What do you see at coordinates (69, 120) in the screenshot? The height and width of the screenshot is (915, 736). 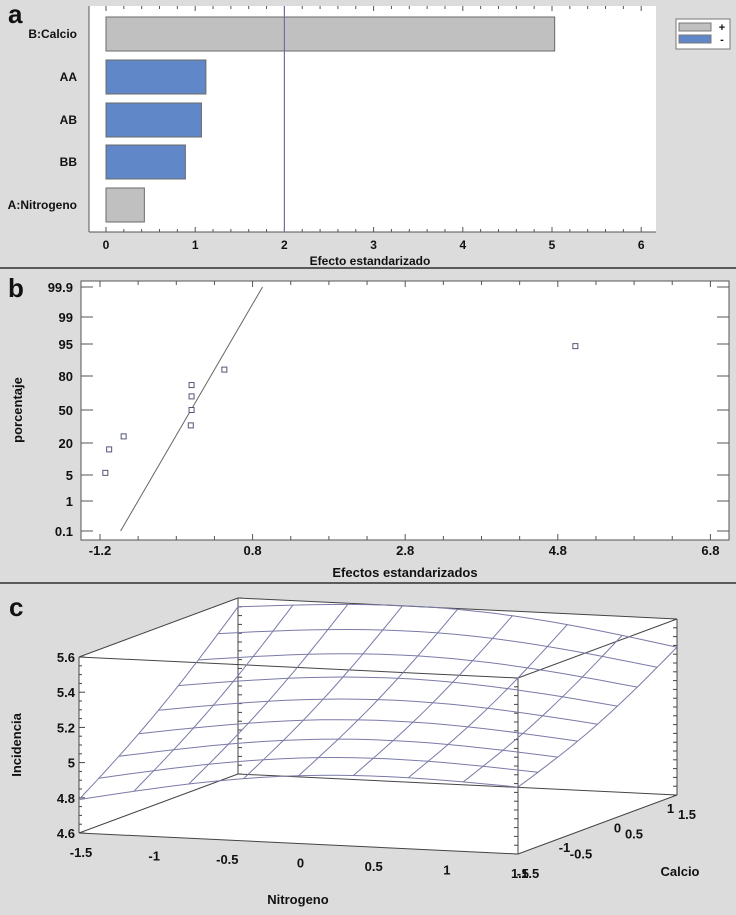 I see `category-label: AB` at bounding box center [69, 120].